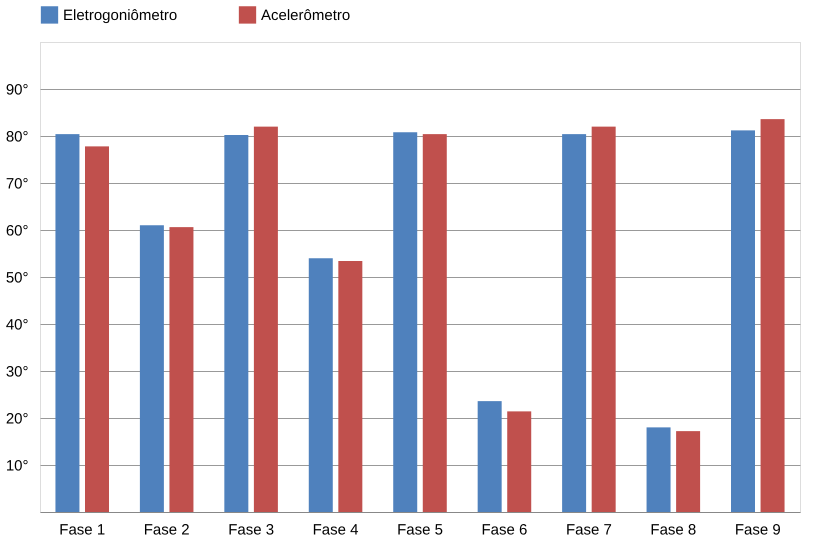  I want to click on y-tick-label: 80°, so click(17, 137).